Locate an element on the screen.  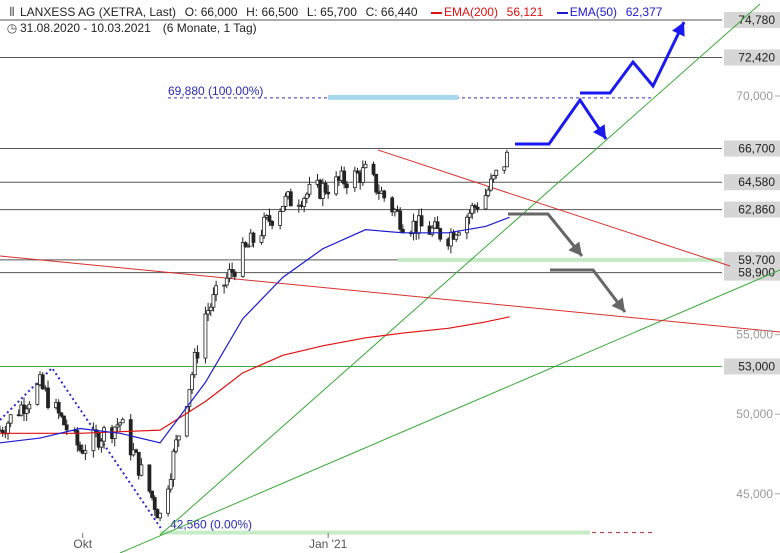
bearish-pullback-arrow-path is located at coordinates (561, 121).